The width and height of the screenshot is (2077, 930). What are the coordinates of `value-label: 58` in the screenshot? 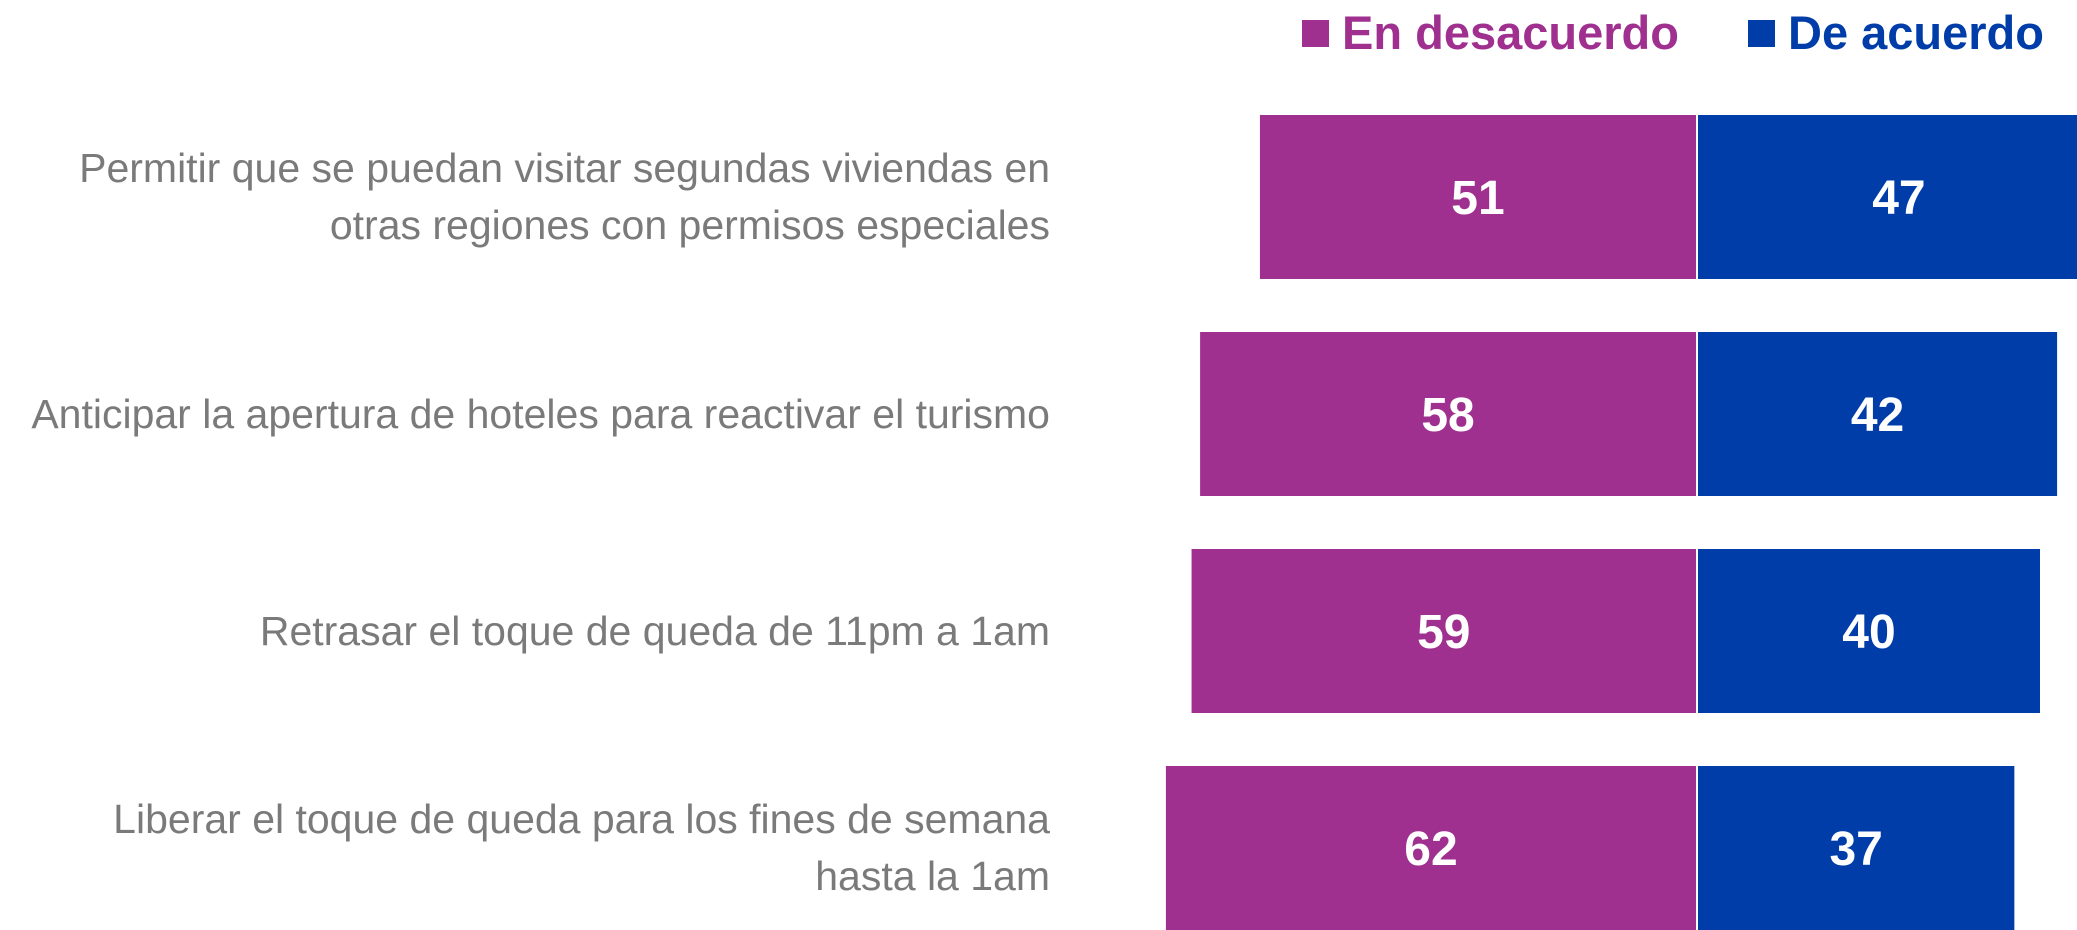 It's located at (1447, 415).